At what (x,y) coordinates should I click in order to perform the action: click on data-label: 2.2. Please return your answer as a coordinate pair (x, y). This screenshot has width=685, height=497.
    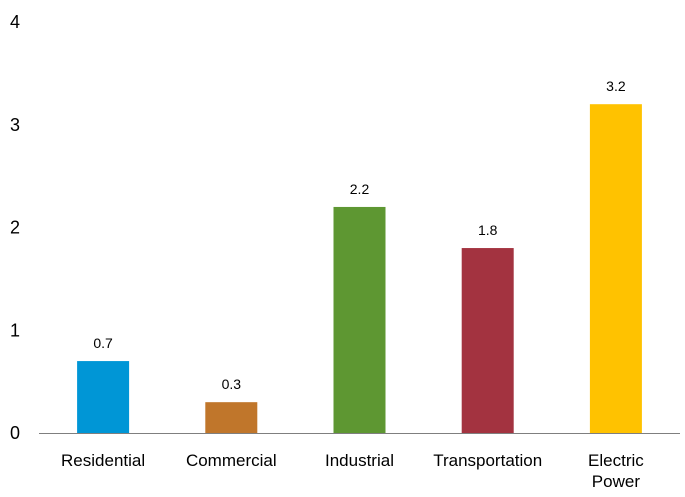
    Looking at the image, I should click on (360, 189).